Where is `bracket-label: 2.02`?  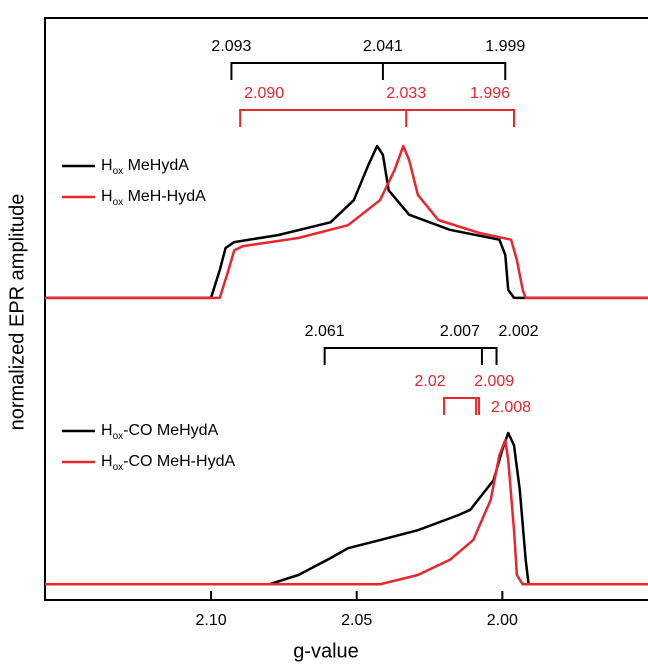 bracket-label: 2.02 is located at coordinates (430, 381).